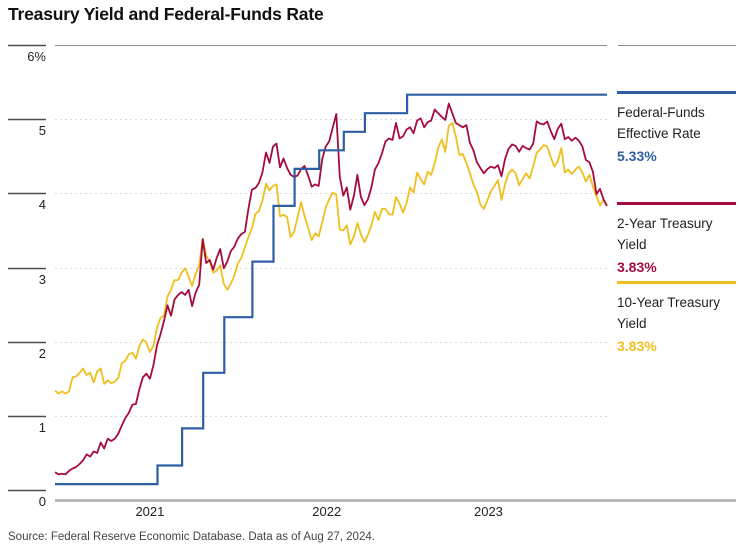 This screenshot has height=553, width=739. I want to click on y-tick-label: 0, so click(42, 501).